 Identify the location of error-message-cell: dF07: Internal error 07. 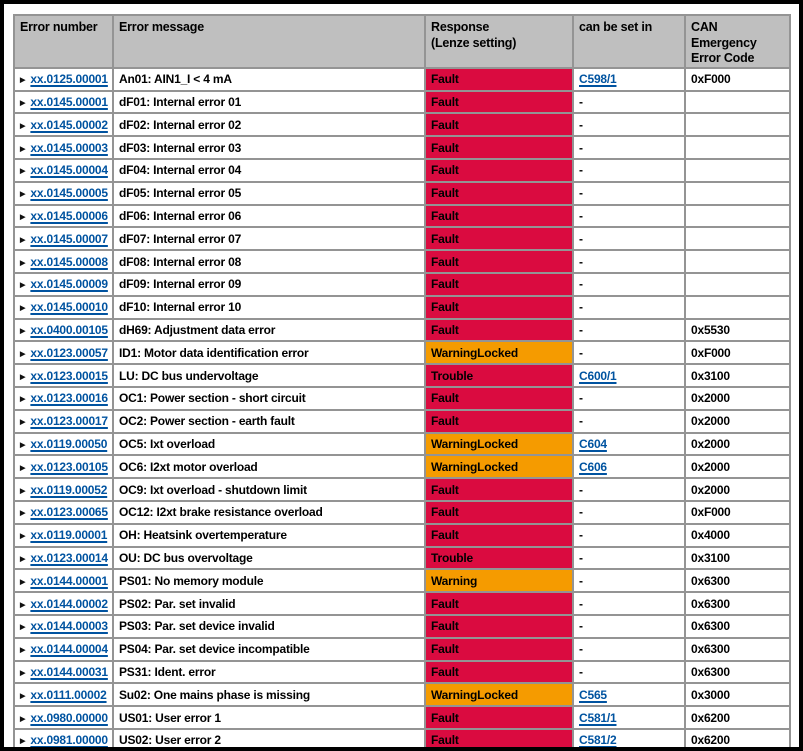
(269, 239).